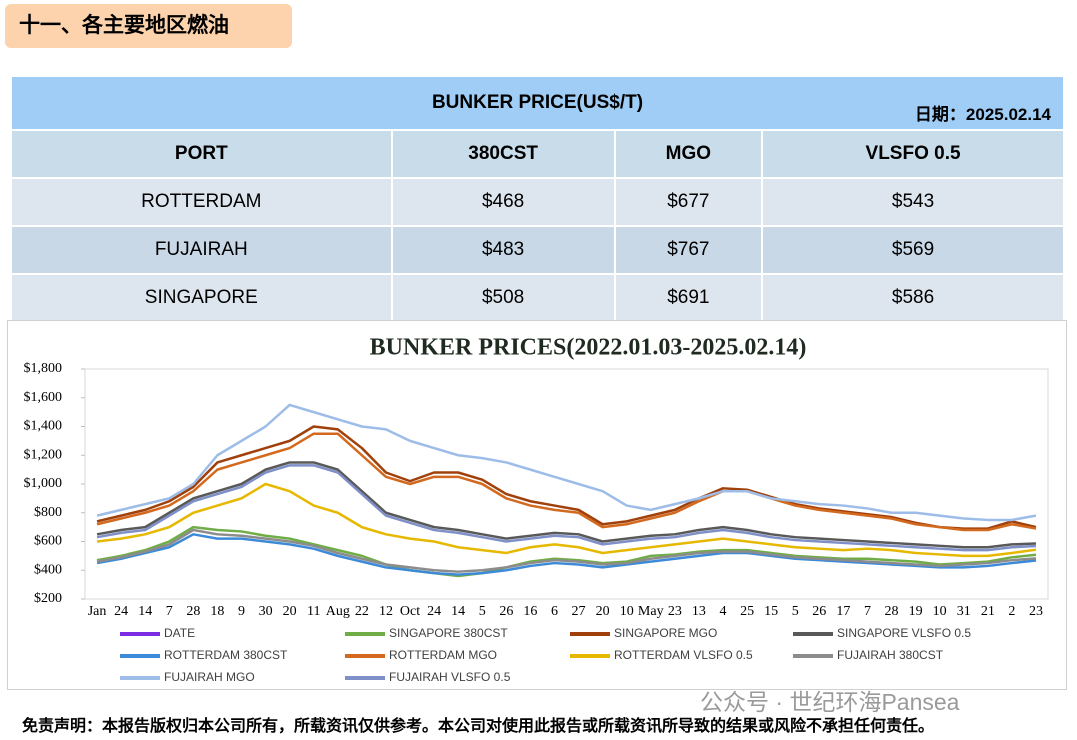 Image resolution: width=1077 pixels, height=740 pixels. Describe the element at coordinates (266, 611) in the screenshot. I see `x-tick-label: 30` at that location.